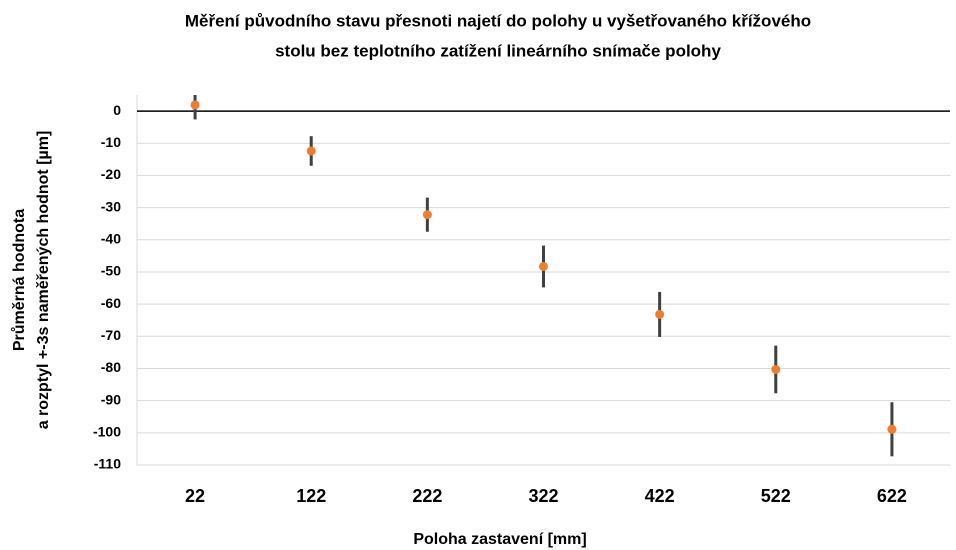  Describe the element at coordinates (111, 174) in the screenshot. I see `y-tick-label: -20` at that location.